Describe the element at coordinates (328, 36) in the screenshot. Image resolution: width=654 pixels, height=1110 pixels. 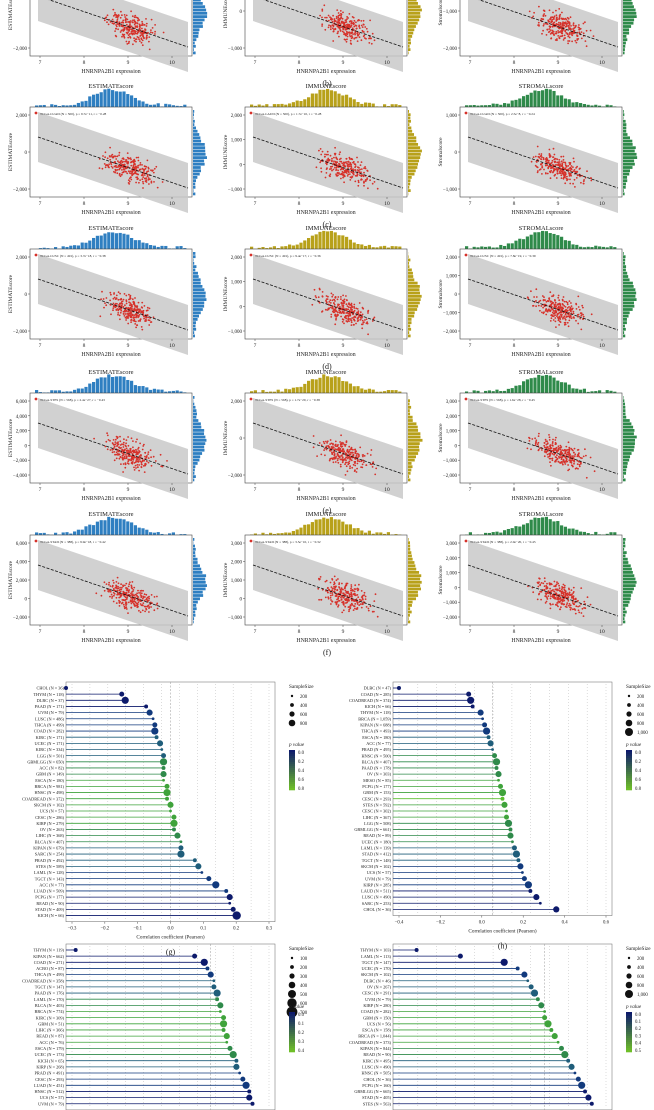
I see `confidence-band` at that location.